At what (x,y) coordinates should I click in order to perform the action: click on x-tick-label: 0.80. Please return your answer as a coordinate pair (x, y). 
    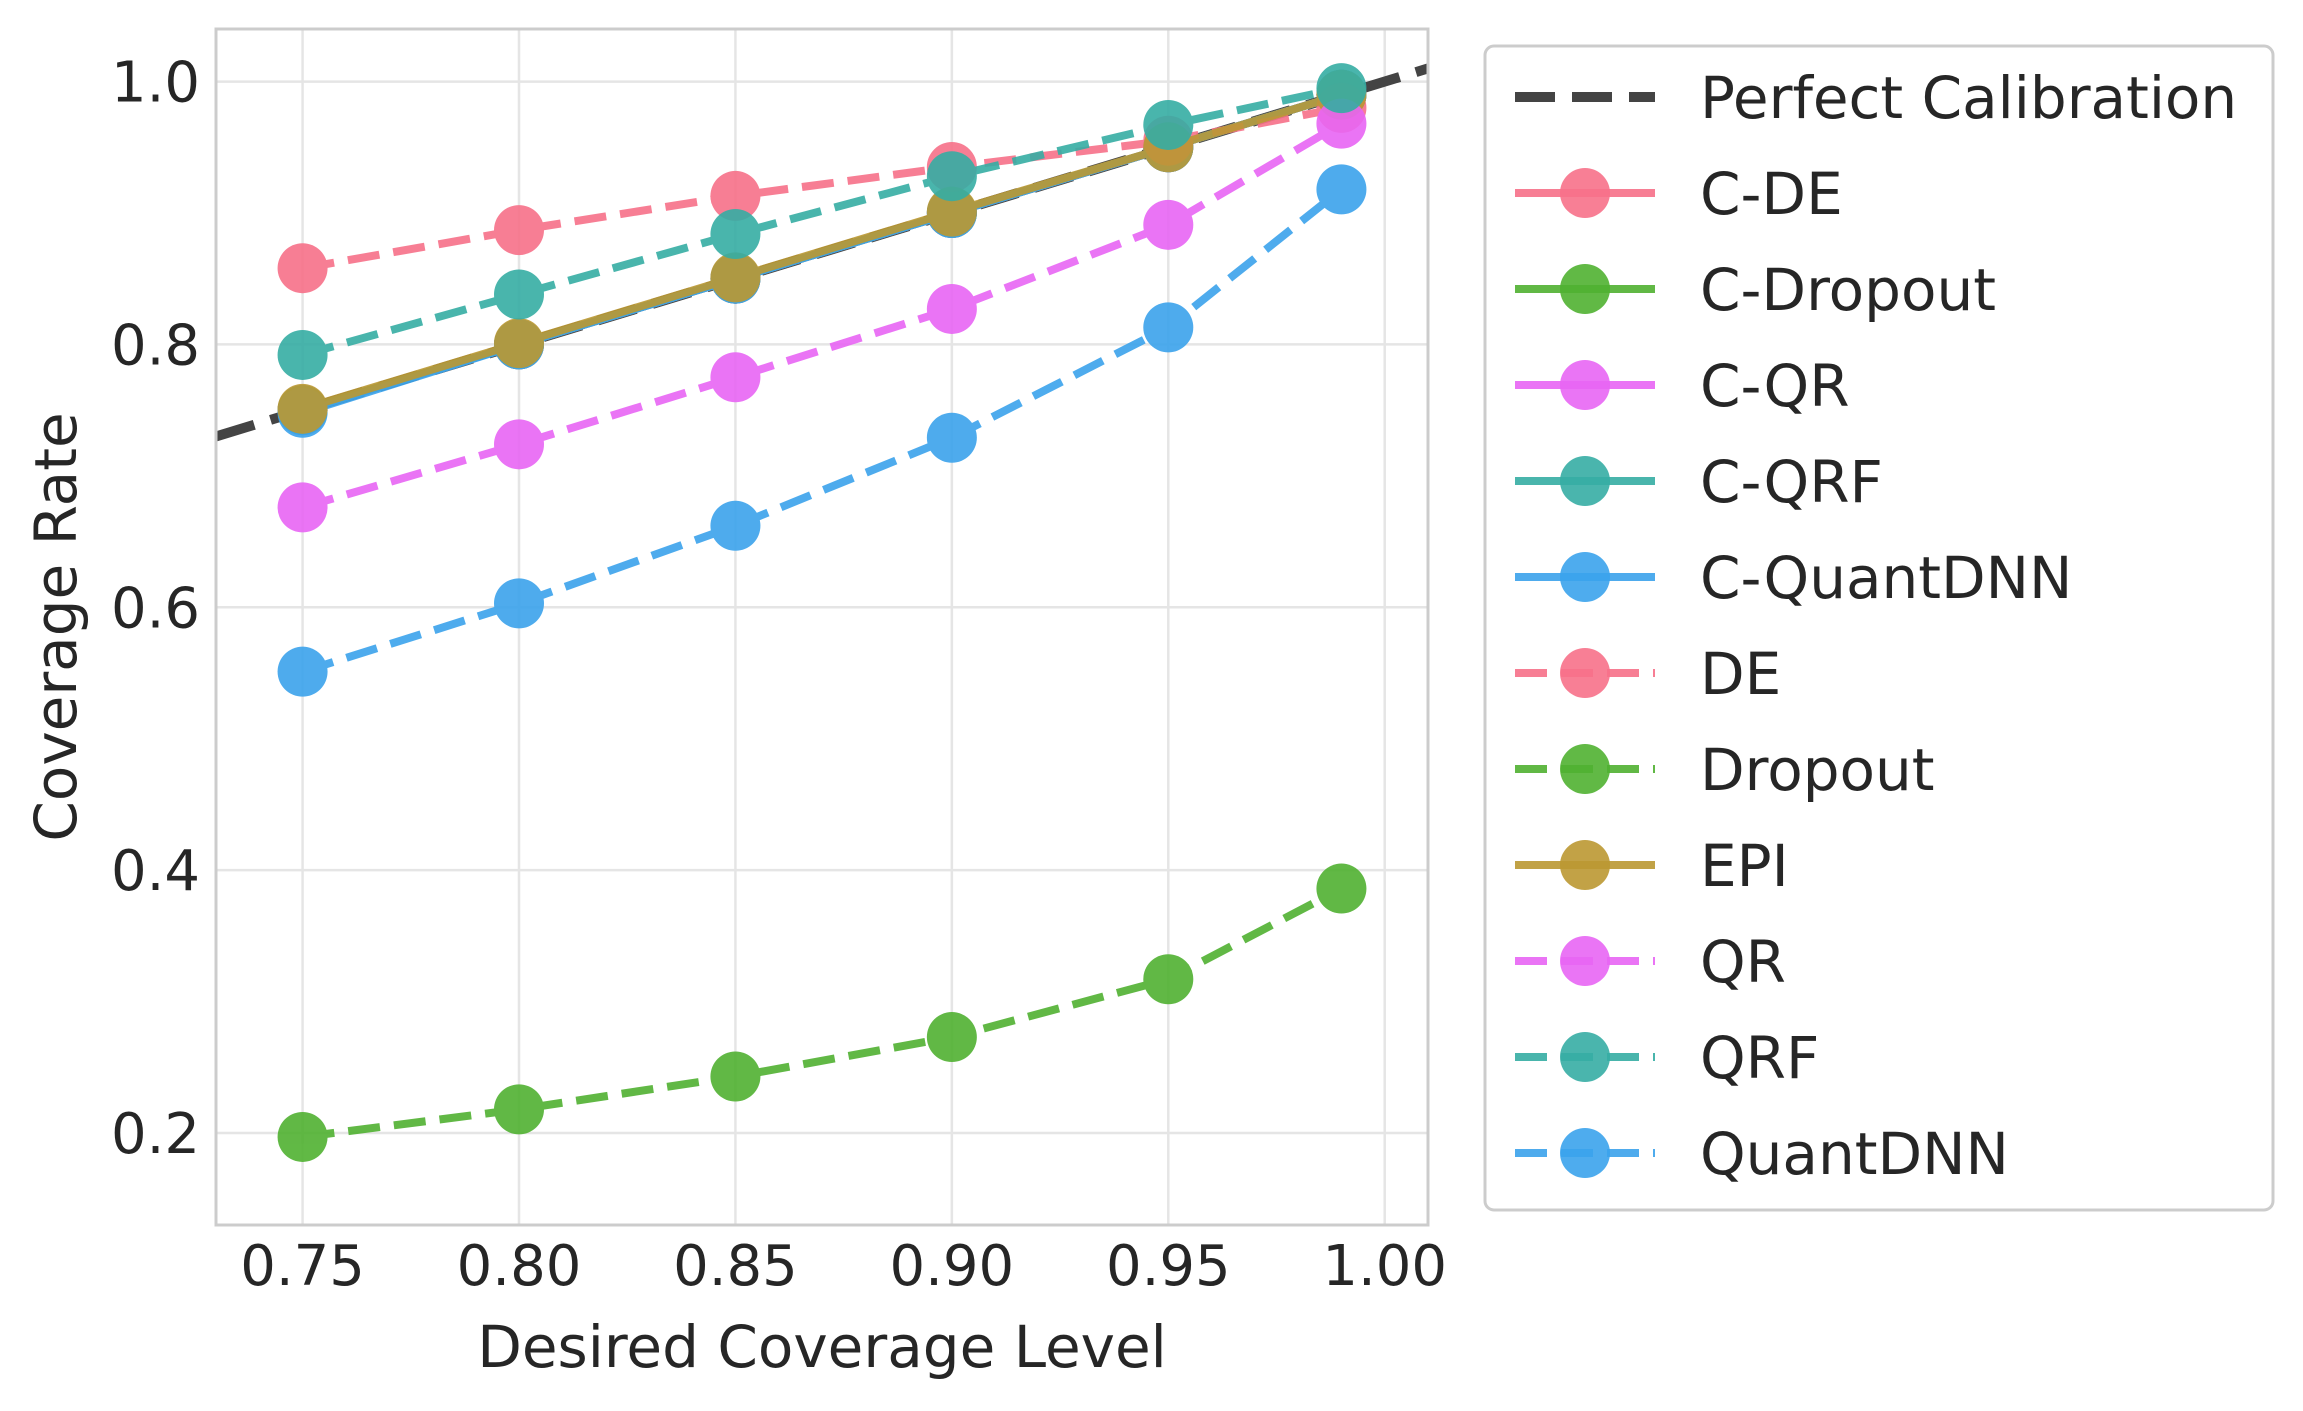
    Looking at the image, I should click on (519, 1266).